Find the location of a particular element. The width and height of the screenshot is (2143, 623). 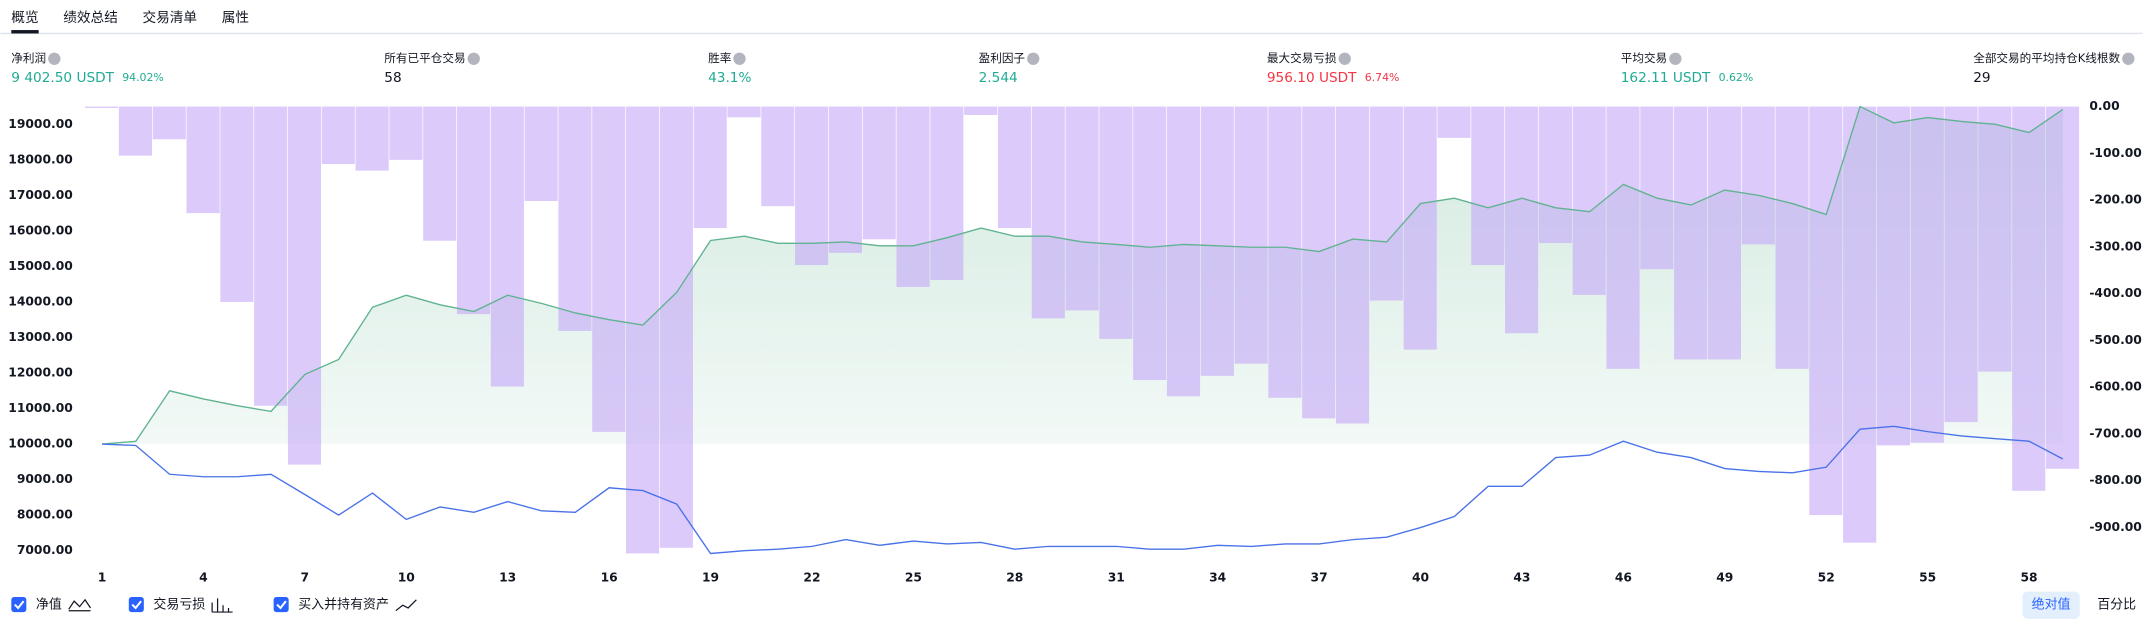

y-tick-label: 13000.00 is located at coordinates (40, 337).